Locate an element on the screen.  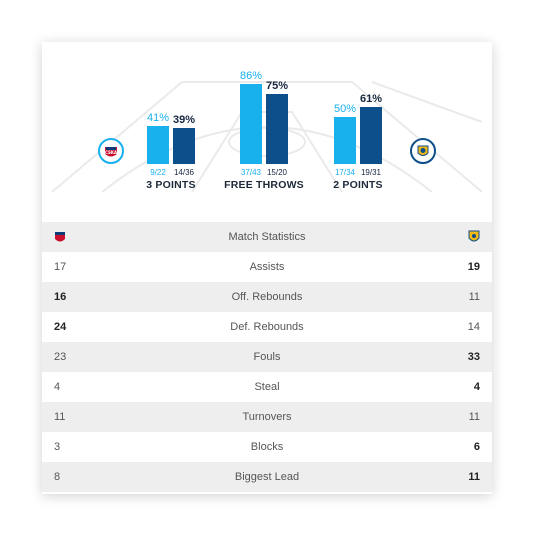
table-row: 11 Turnovers 11 is located at coordinates (267, 417).